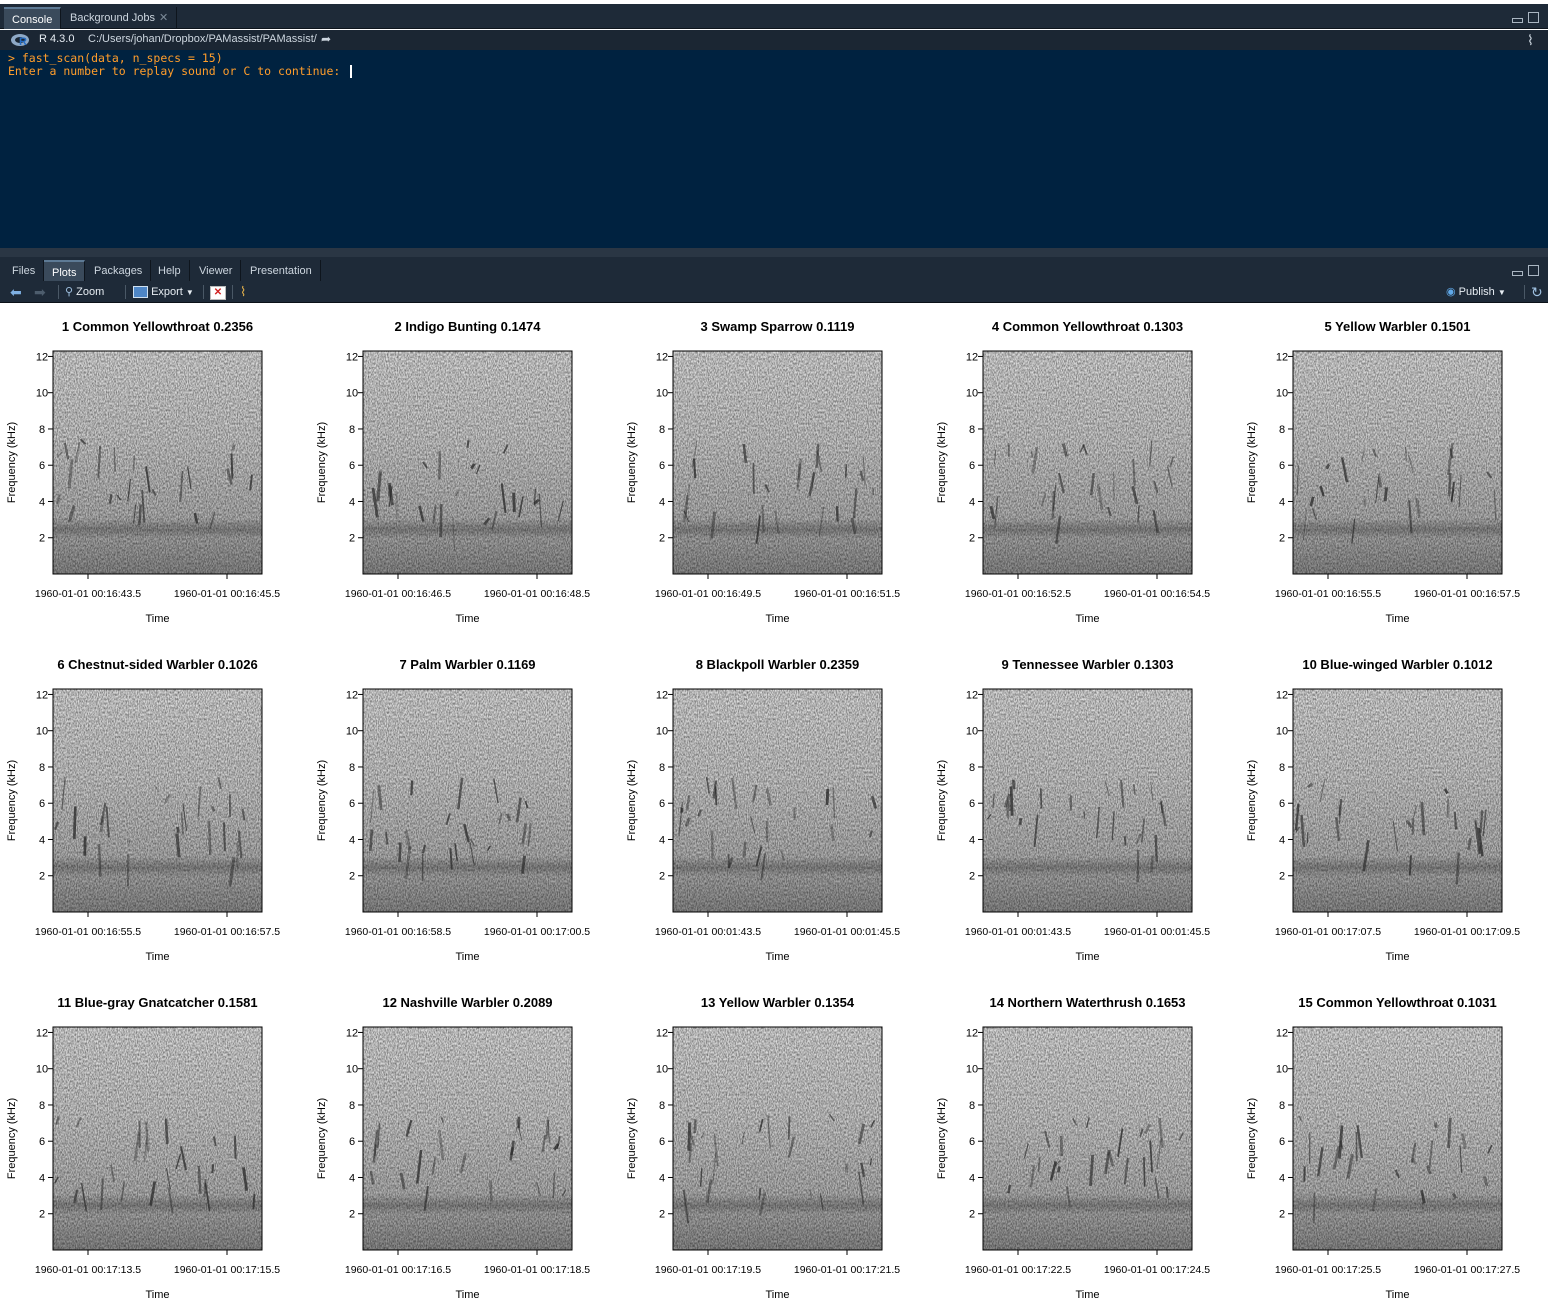  Describe the element at coordinates (1530, 40) in the screenshot. I see `clear-console-broom-icon: ⌇` at that location.